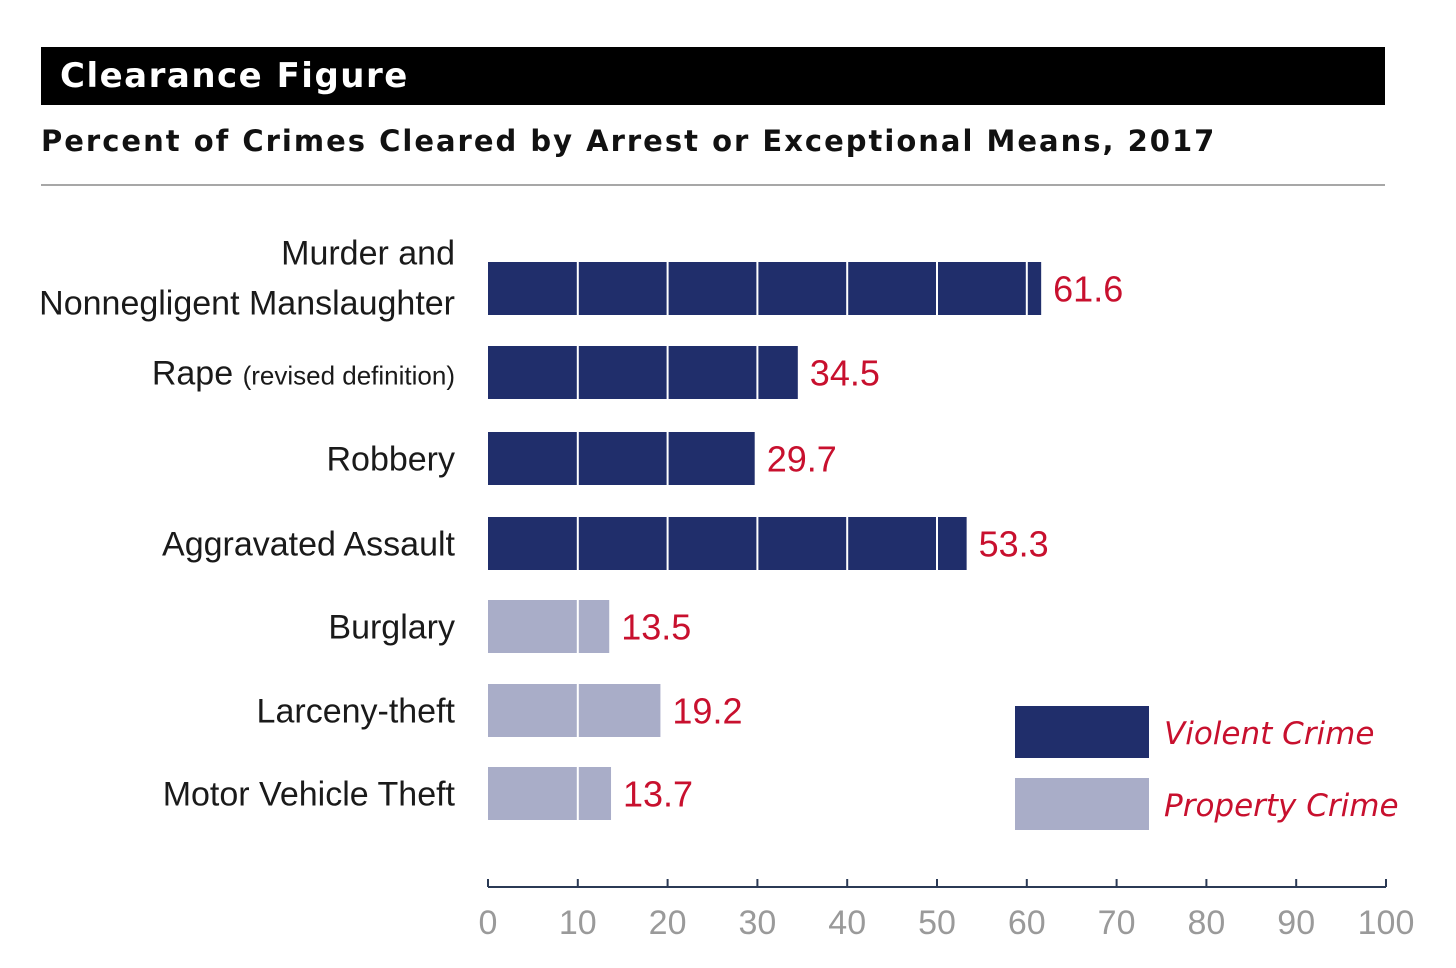  What do you see at coordinates (1296, 923) in the screenshot?
I see `x-tick-label: 90` at bounding box center [1296, 923].